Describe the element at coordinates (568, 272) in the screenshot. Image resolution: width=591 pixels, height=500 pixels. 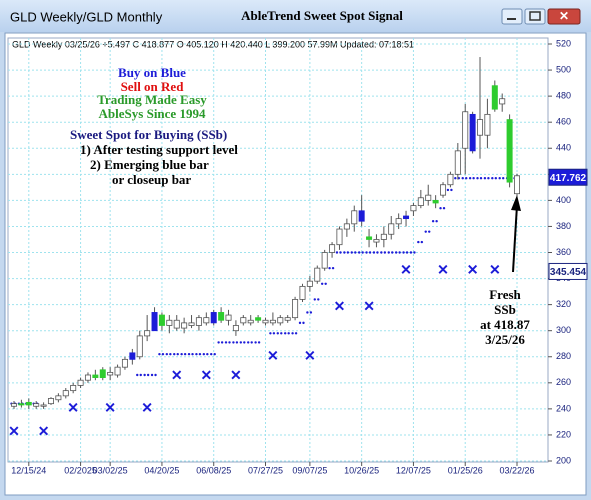
I see `price-label: 345.454` at that location.